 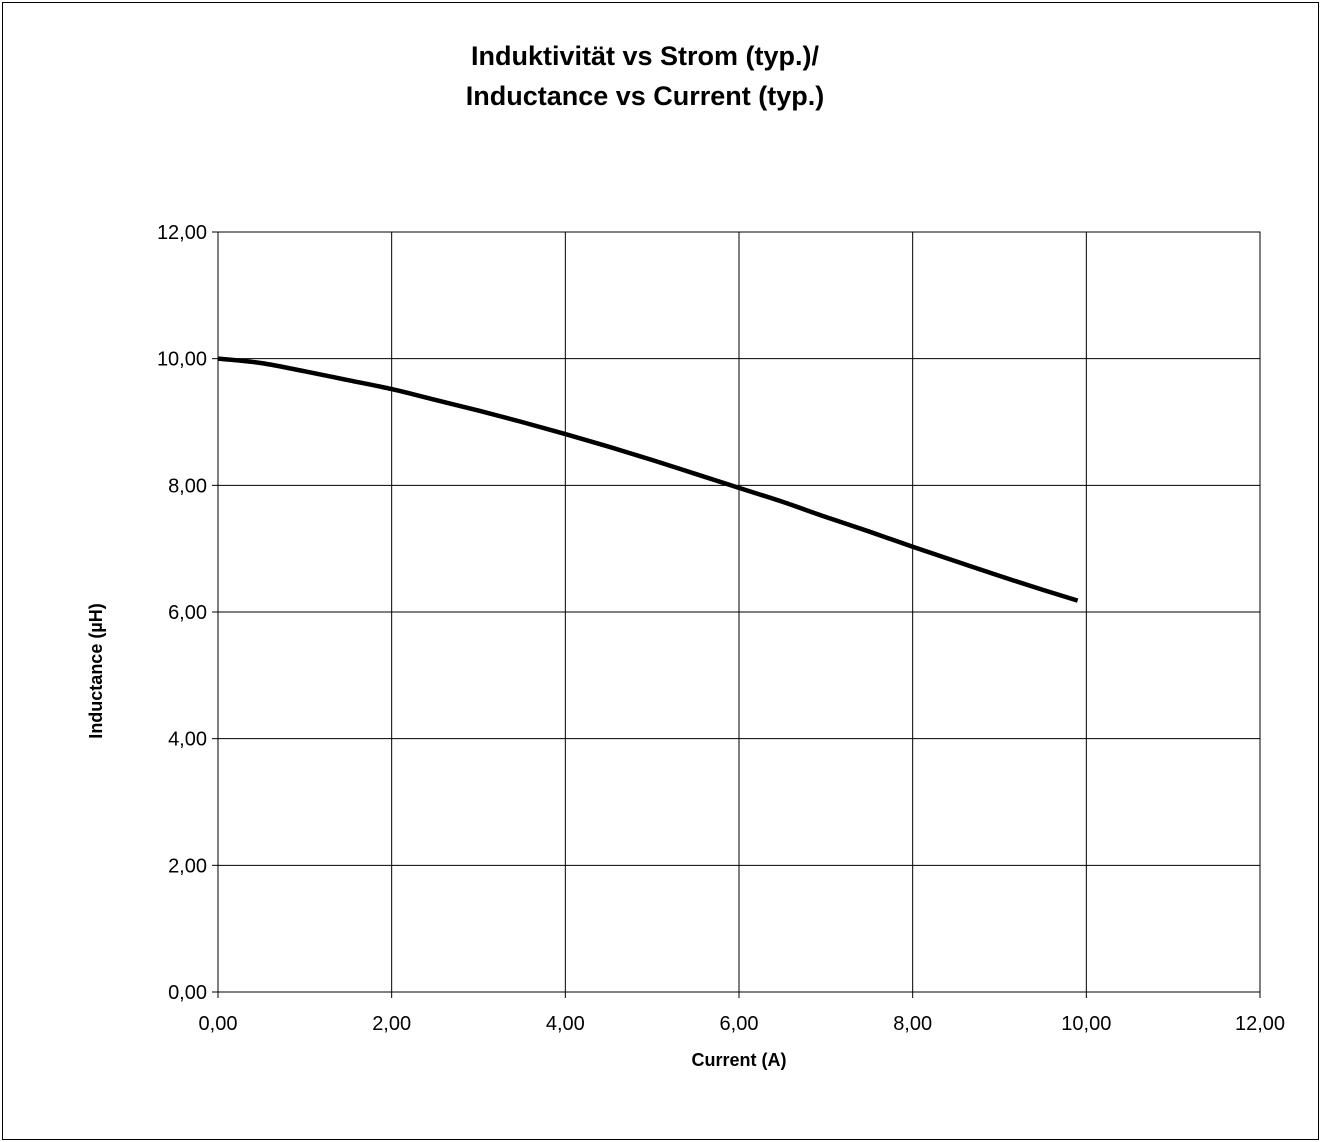 What do you see at coordinates (645, 96) in the screenshot?
I see `chart-title-line-2: Inductance vs Current (typ.)` at bounding box center [645, 96].